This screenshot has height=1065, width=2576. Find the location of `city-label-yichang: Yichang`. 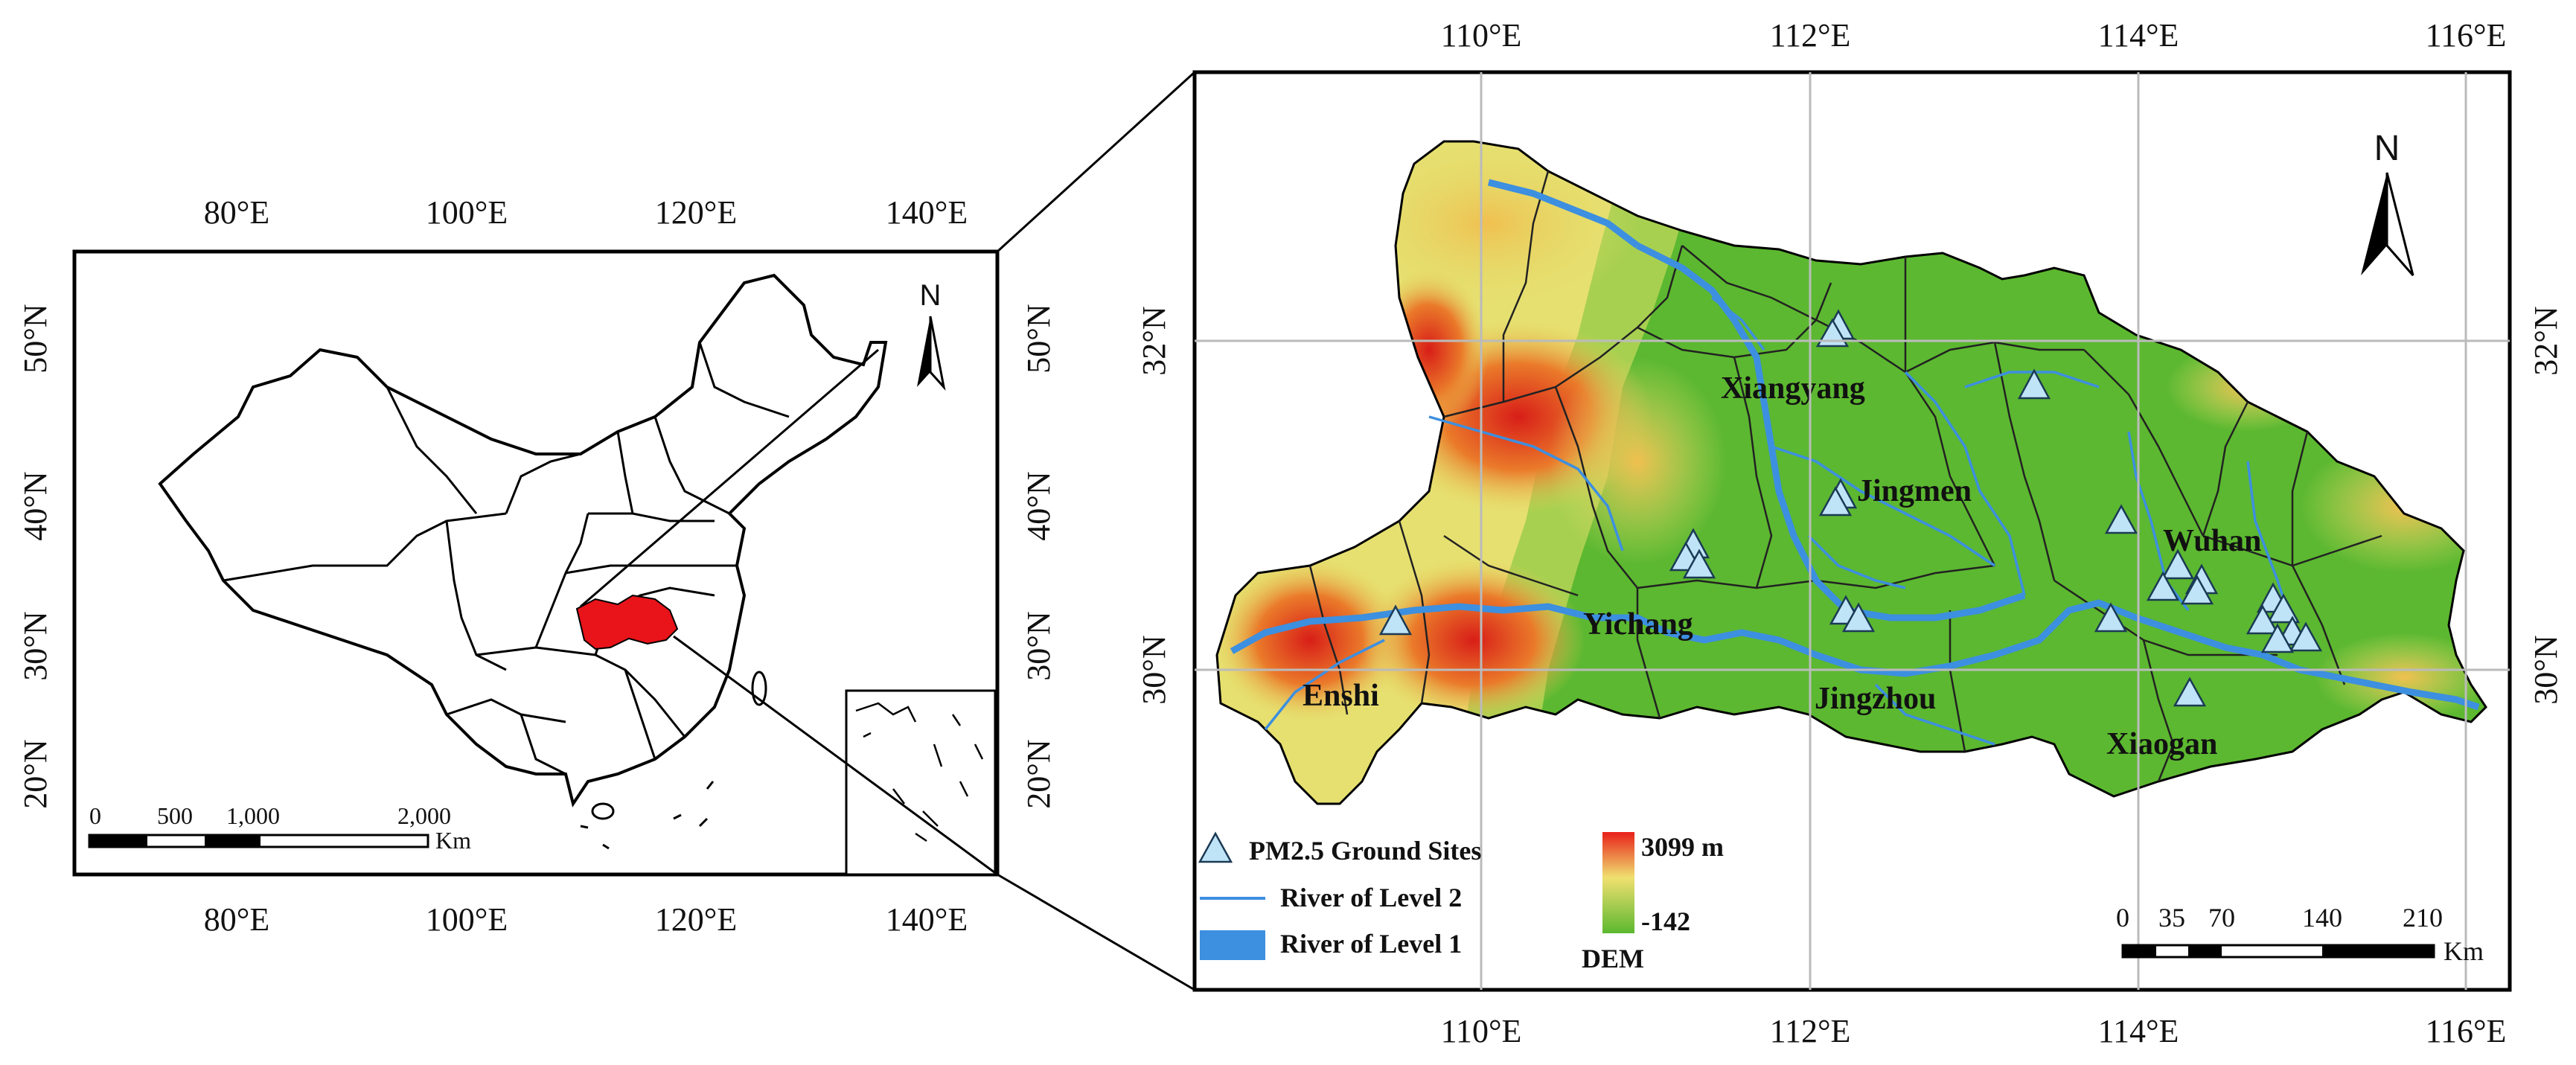

city-label-yichang: Yichang is located at coordinates (1638, 624).